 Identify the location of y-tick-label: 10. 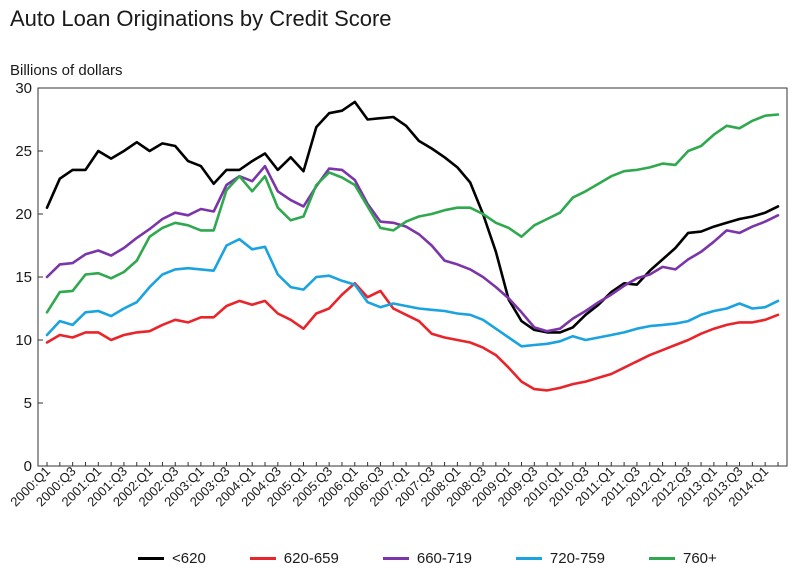
(23, 340).